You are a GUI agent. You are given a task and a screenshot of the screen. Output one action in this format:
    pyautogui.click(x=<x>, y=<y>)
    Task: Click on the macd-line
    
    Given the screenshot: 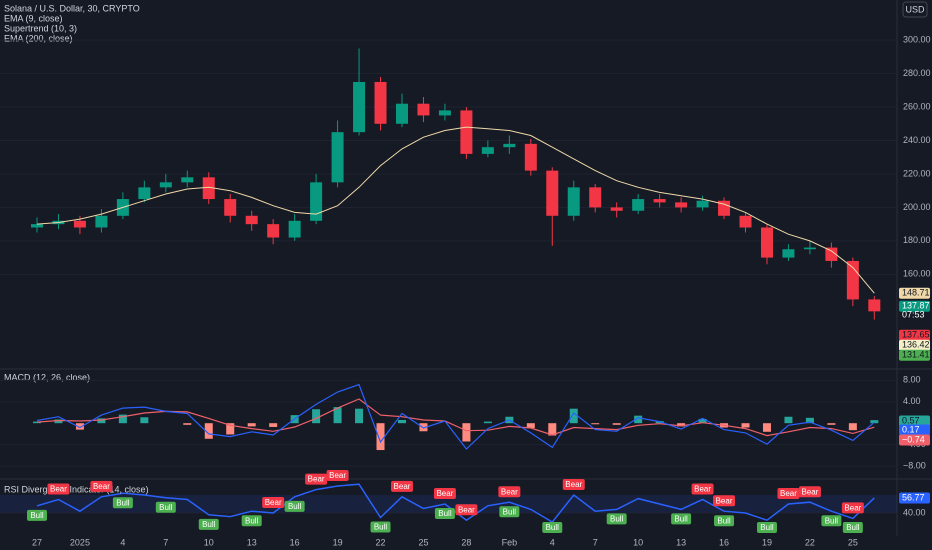 What is the action you would take?
    pyautogui.click(x=455, y=416)
    